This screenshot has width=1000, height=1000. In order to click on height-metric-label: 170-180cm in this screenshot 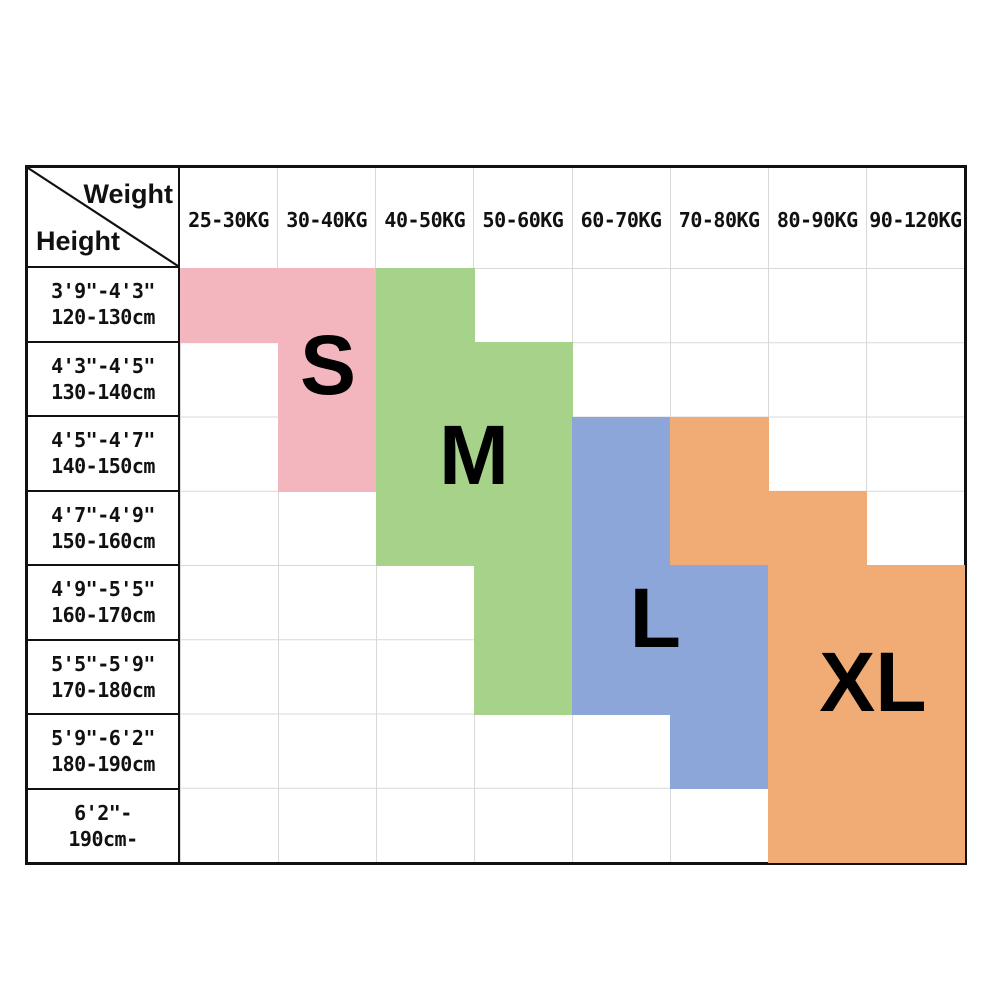, I will do `click(103, 689)`.